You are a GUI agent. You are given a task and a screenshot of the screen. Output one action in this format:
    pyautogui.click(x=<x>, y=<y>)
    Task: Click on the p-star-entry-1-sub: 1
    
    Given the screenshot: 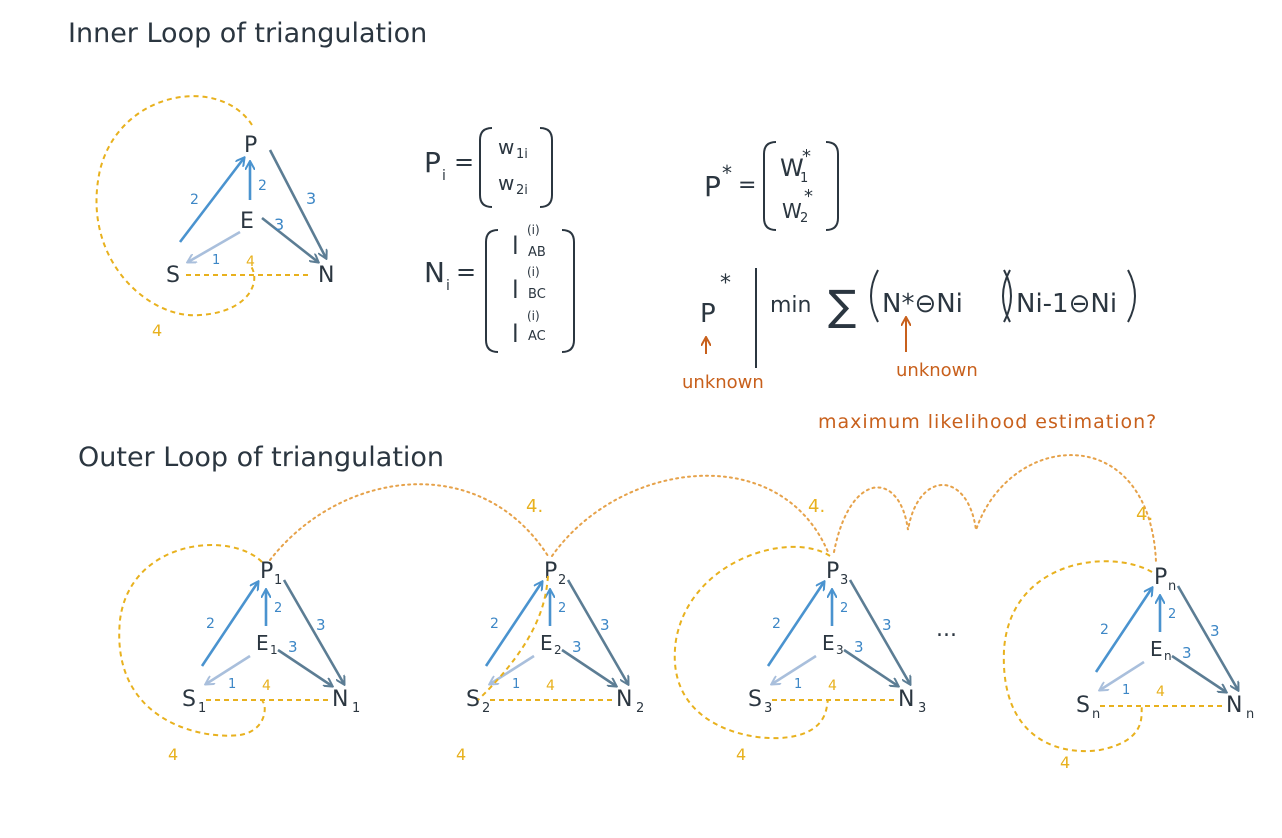 What is the action you would take?
    pyautogui.click(x=804, y=178)
    